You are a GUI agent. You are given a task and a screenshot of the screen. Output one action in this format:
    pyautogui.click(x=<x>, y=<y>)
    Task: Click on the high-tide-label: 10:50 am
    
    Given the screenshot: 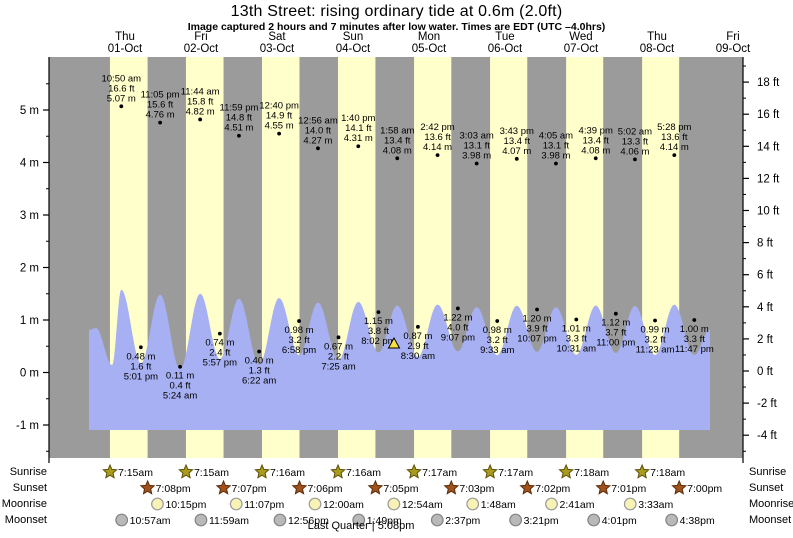 What is the action you would take?
    pyautogui.click(x=121, y=78)
    